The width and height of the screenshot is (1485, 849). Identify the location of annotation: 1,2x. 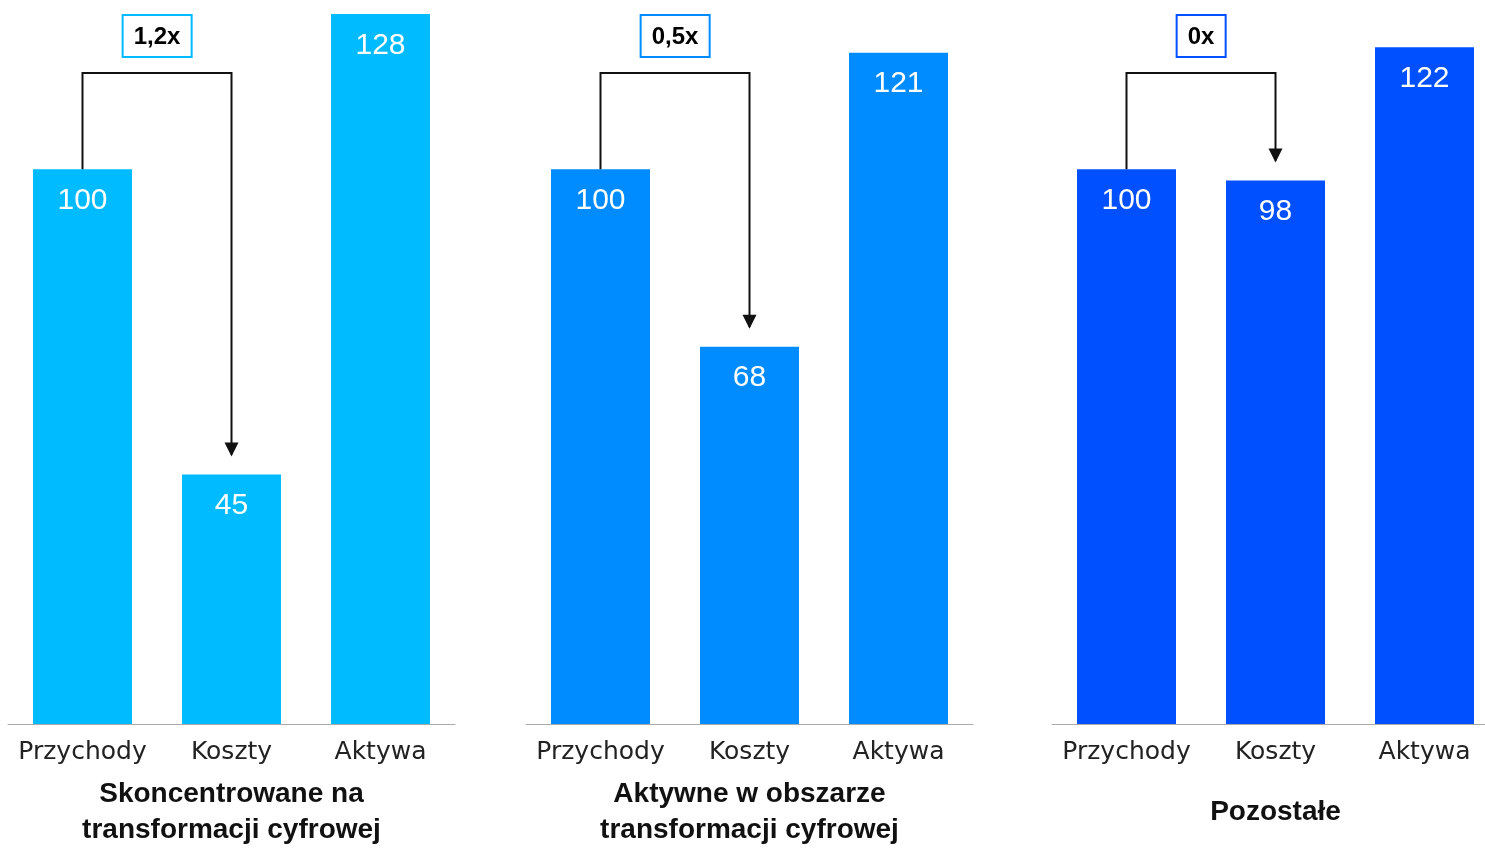
(157, 36).